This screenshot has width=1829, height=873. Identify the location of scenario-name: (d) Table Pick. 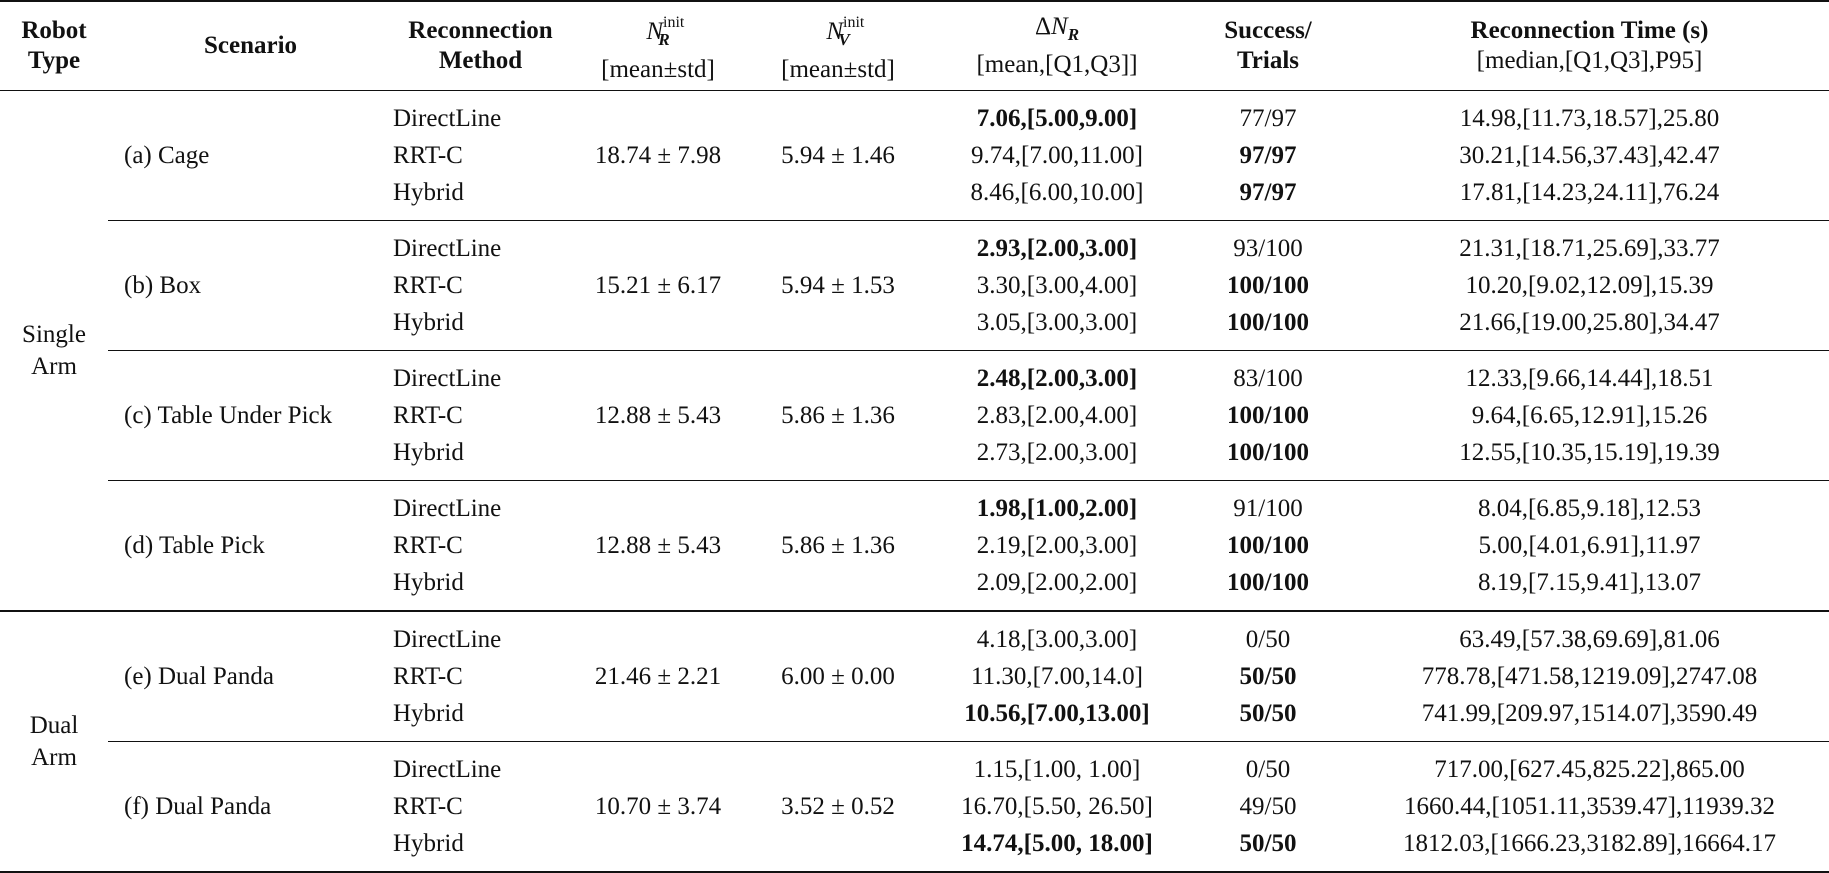
(250, 545).